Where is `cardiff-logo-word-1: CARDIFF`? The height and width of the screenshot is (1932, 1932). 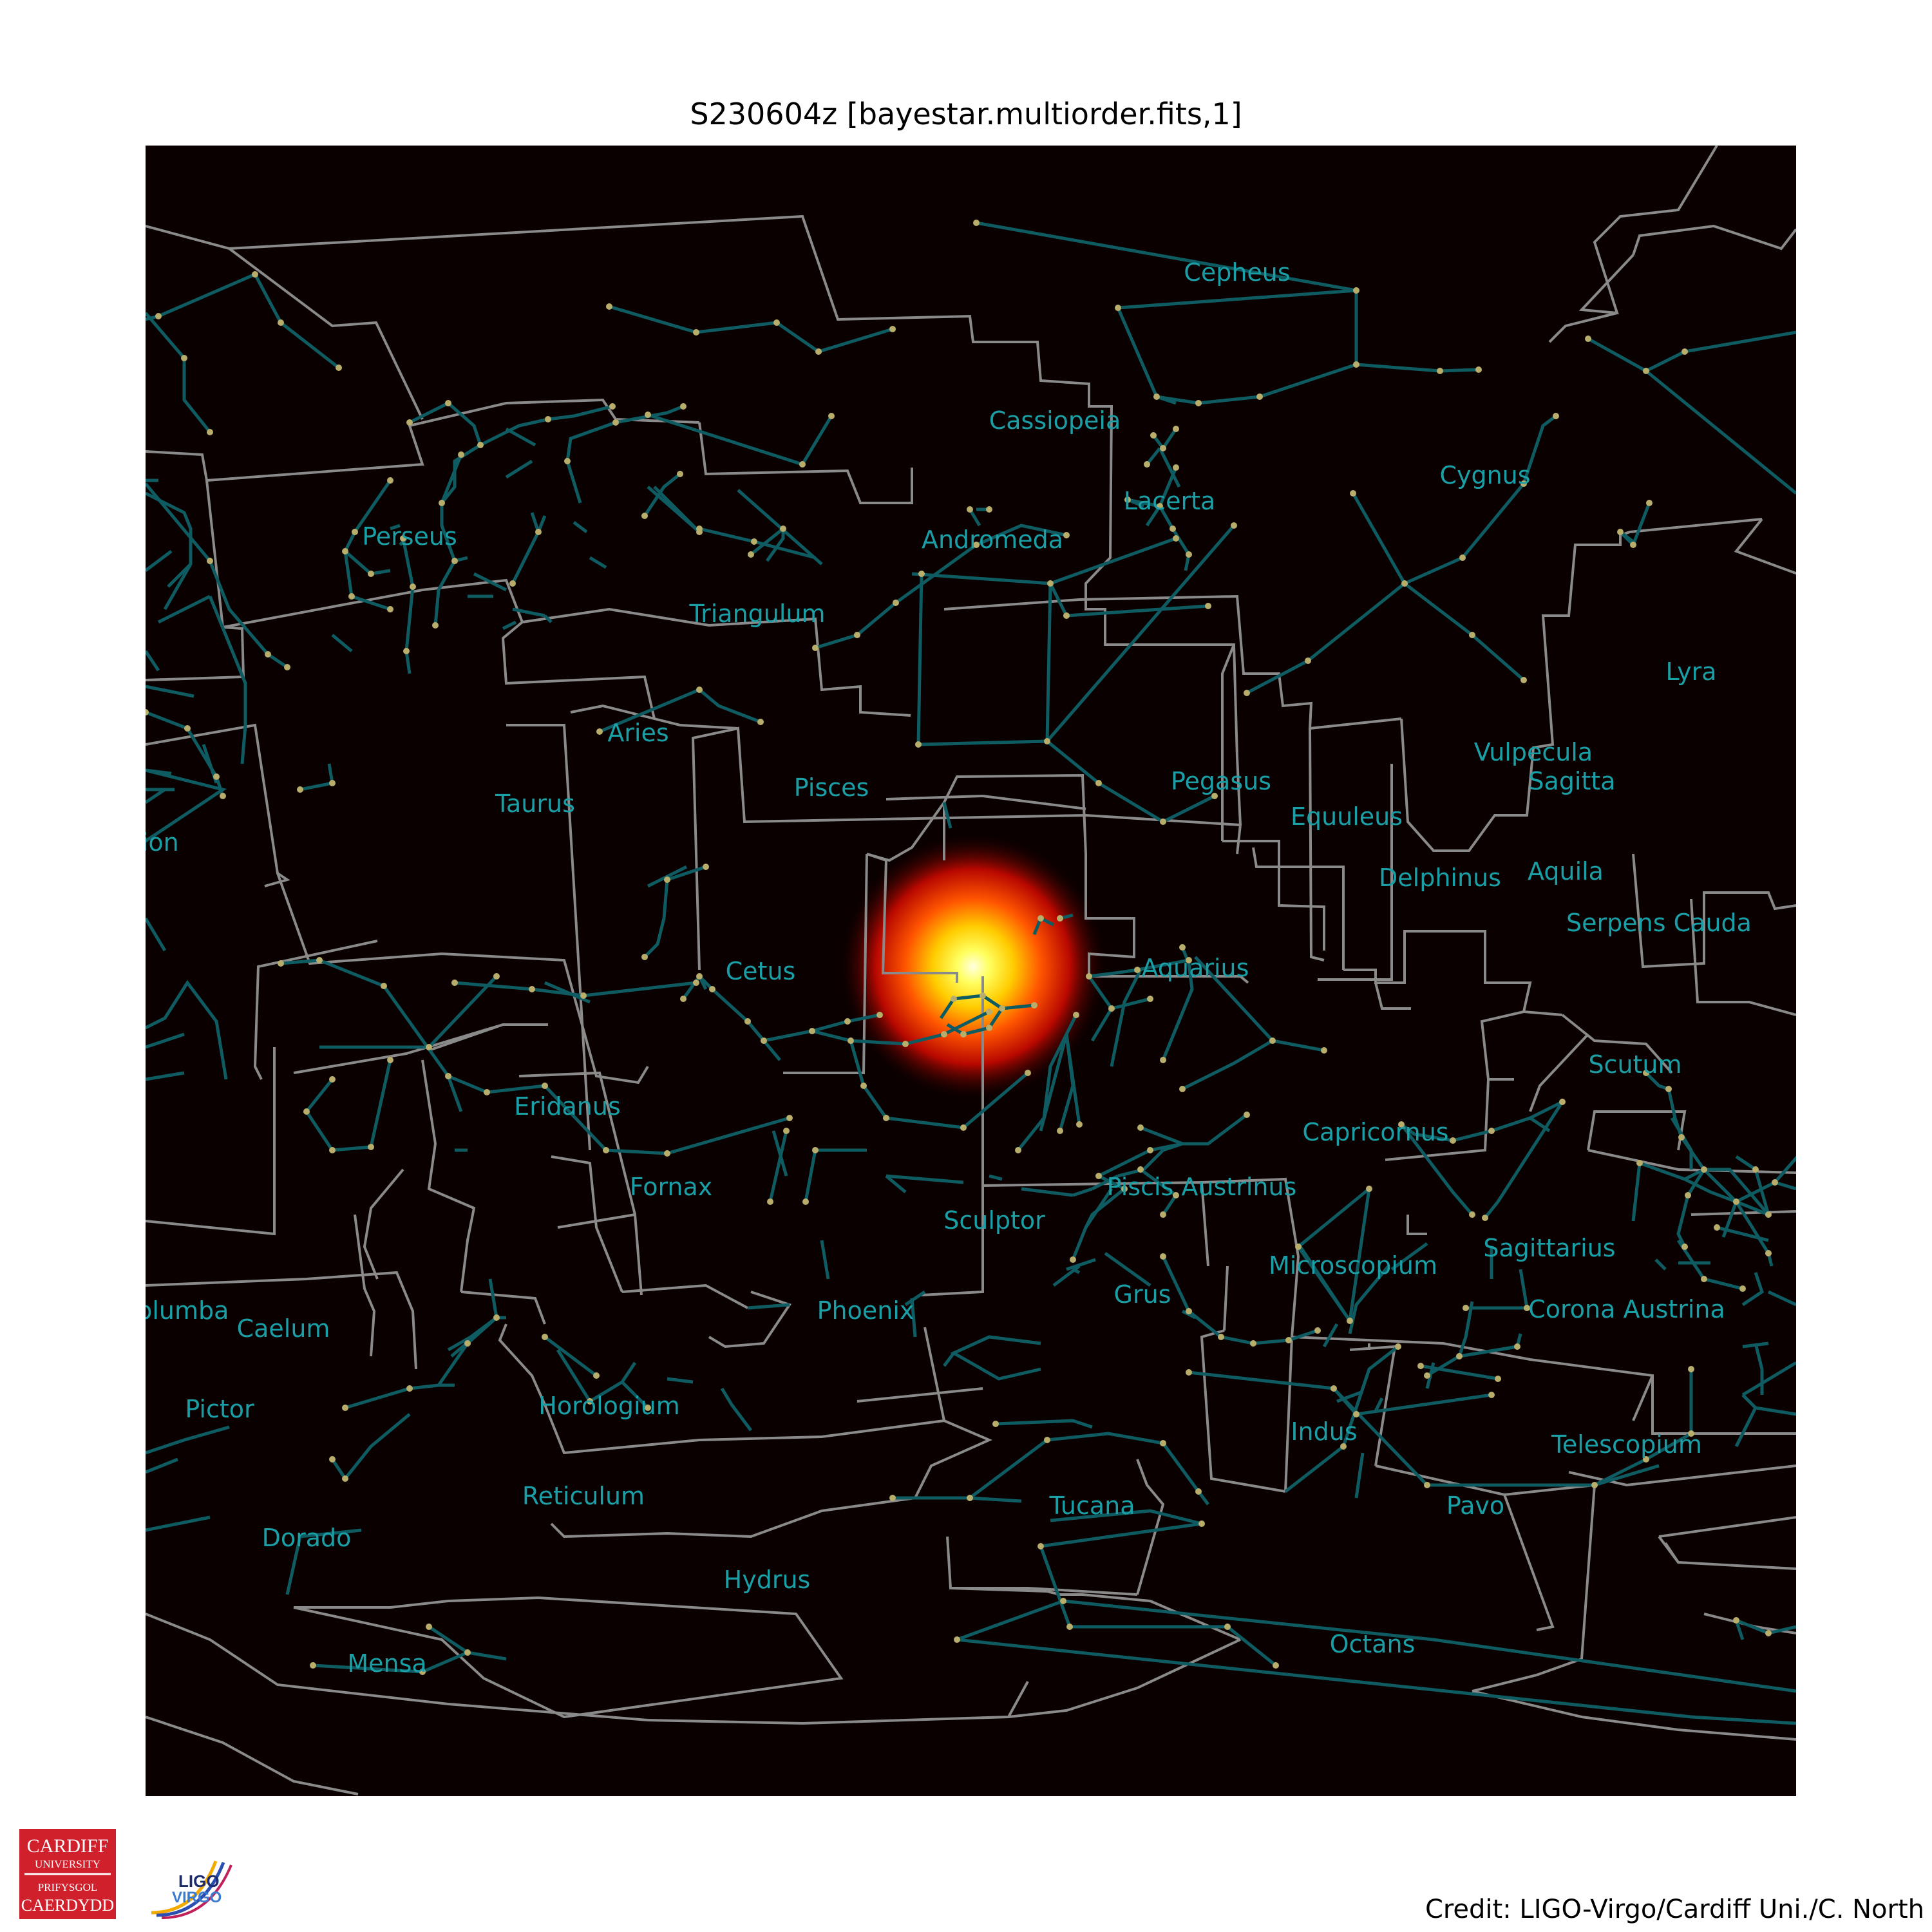
cardiff-logo-word-1: CARDIFF is located at coordinates (68, 1846).